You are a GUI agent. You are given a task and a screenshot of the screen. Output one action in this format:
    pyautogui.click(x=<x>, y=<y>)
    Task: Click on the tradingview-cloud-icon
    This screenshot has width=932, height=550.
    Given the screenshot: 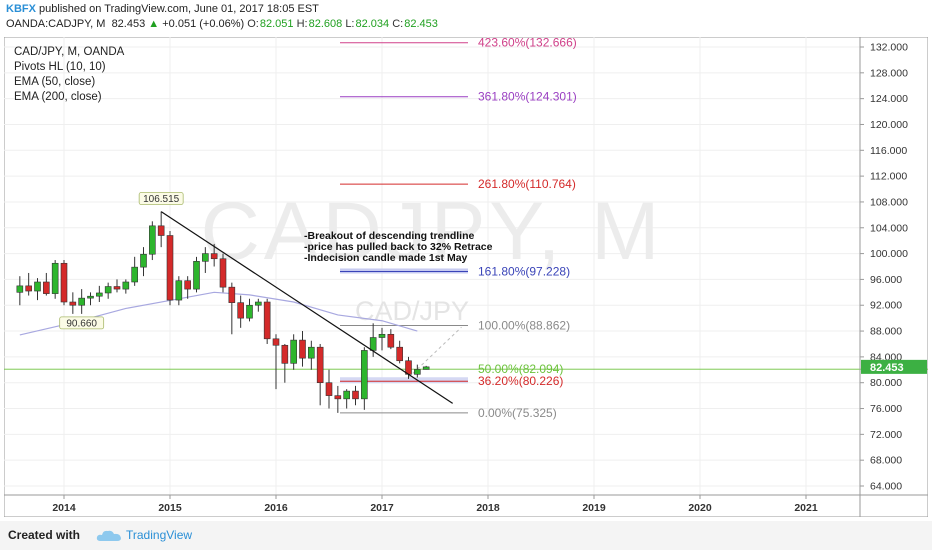 What is the action you would take?
    pyautogui.click(x=109, y=538)
    